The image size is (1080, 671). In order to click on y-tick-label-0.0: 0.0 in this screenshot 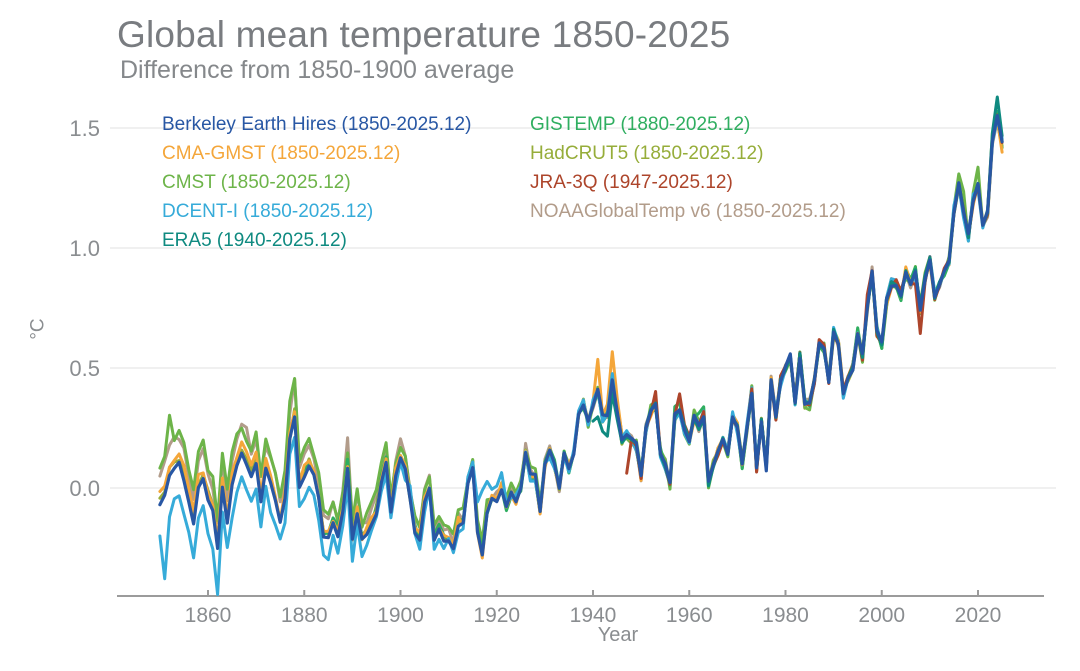, I will do `click(84, 488)`.